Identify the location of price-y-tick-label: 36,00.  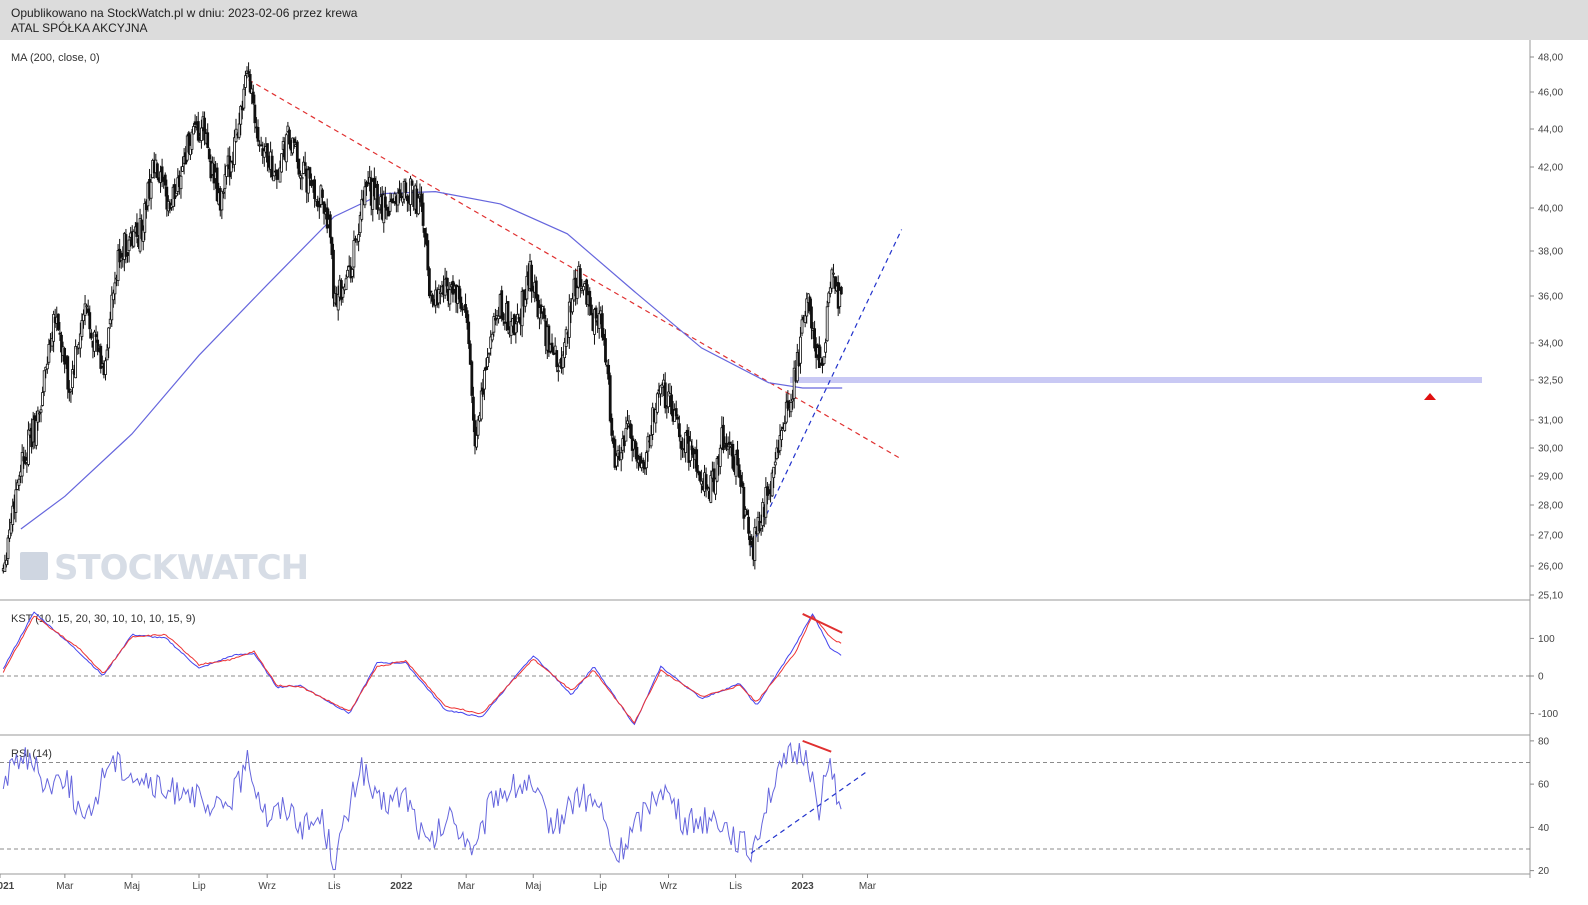
(1550, 297).